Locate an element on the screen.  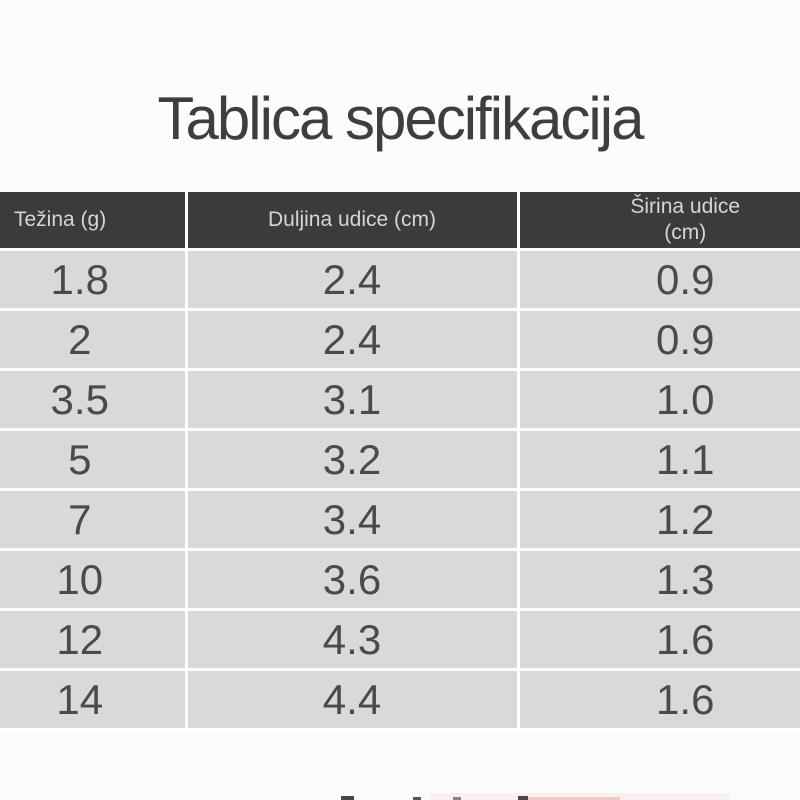
cell-hook-width: 1.1 is located at coordinates (659, 460).